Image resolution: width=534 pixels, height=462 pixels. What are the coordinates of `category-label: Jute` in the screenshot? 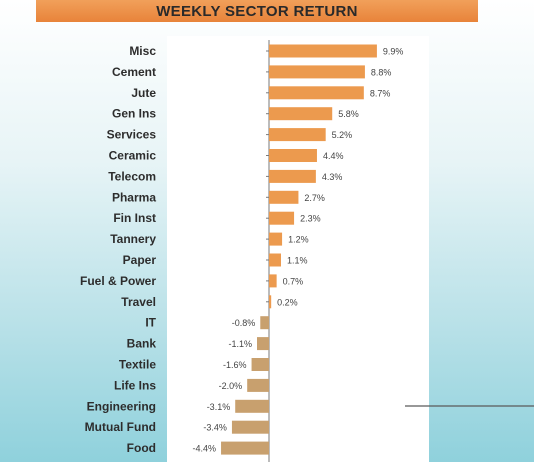 It's located at (143, 93).